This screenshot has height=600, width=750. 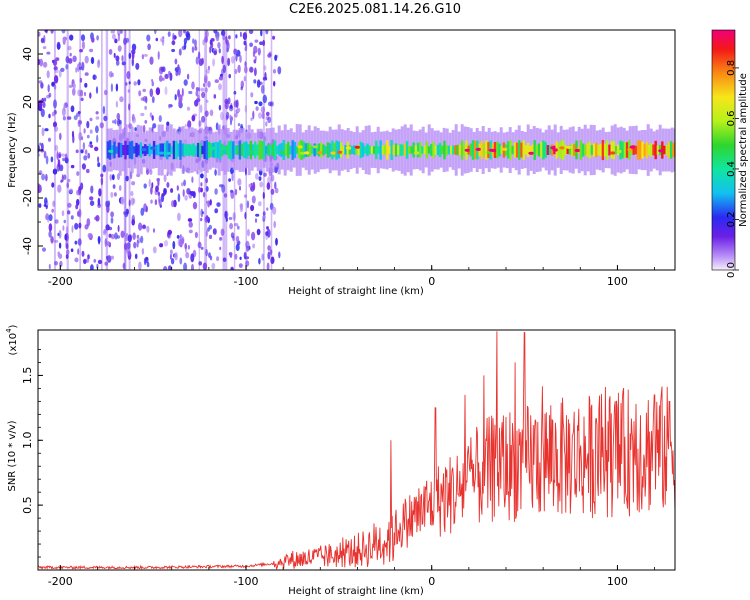 I want to click on colorbar-tick-label: 0.6, so click(x=731, y=118).